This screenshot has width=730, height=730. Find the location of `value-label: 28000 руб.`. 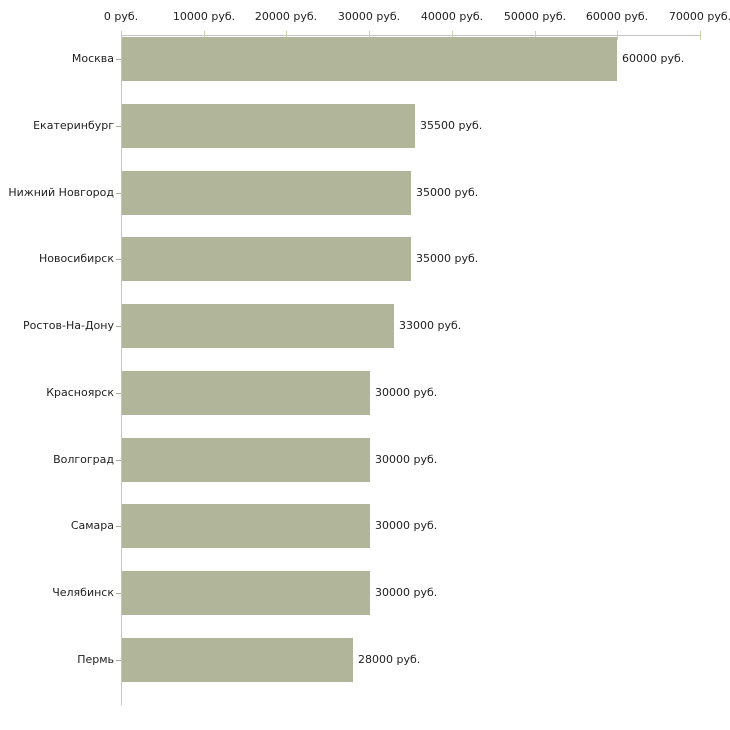

value-label: 28000 руб. is located at coordinates (389, 659).